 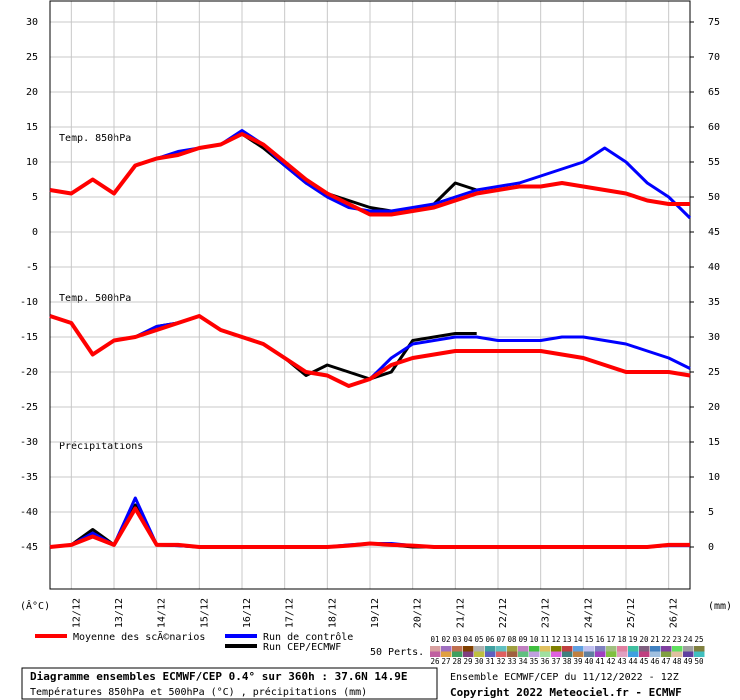 I want to click on y2-tick-label: 70, so click(x=714, y=57).